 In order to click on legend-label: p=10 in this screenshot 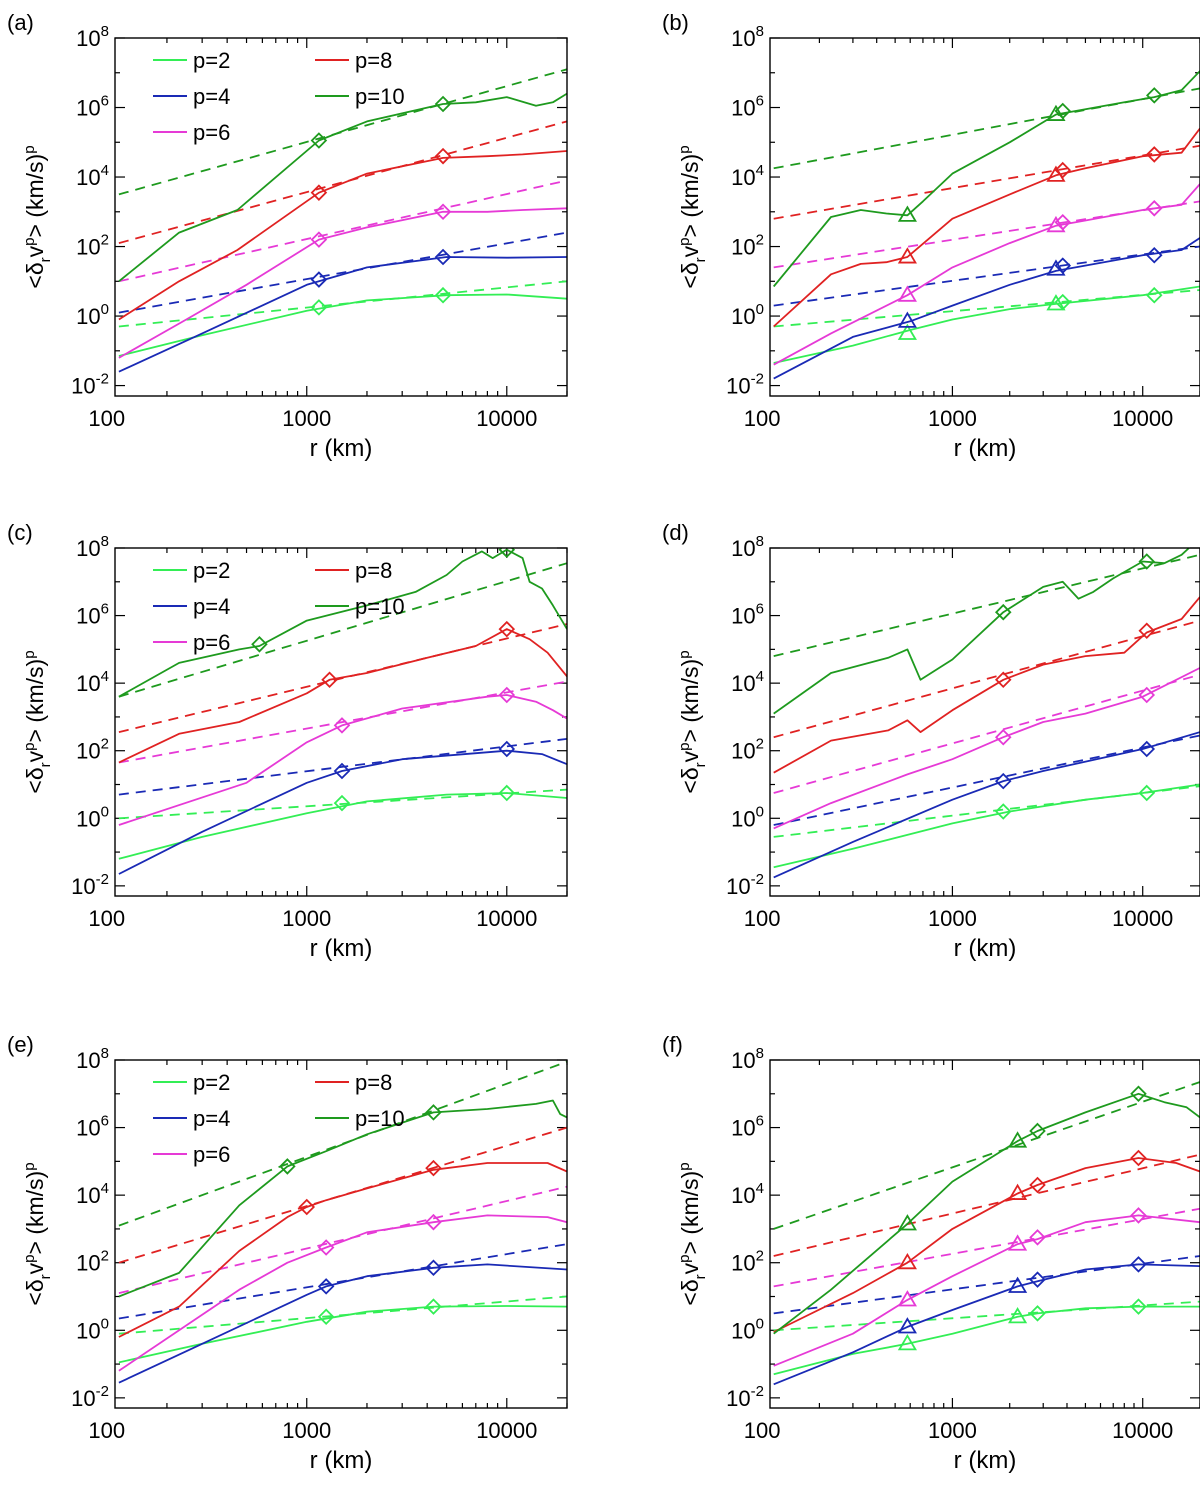, I will do `click(380, 96)`.